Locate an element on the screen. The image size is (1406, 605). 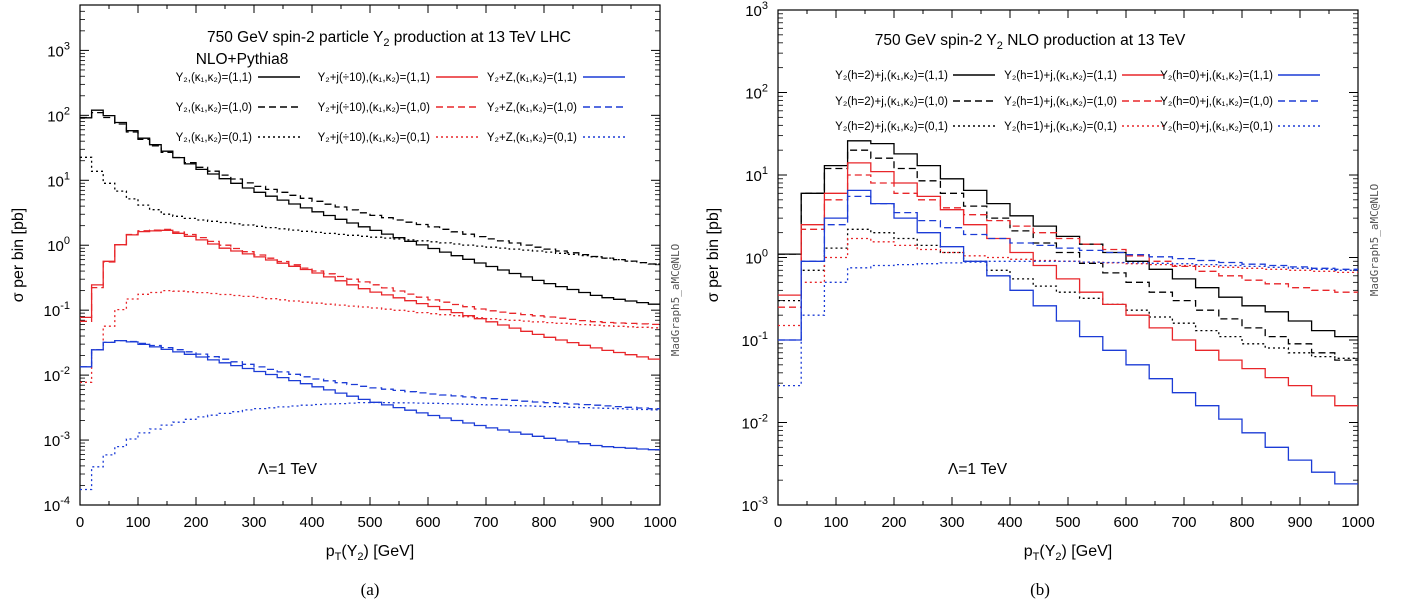
watermark-b: MadGraph5_aMC@NLO is located at coordinates (1374, 240).